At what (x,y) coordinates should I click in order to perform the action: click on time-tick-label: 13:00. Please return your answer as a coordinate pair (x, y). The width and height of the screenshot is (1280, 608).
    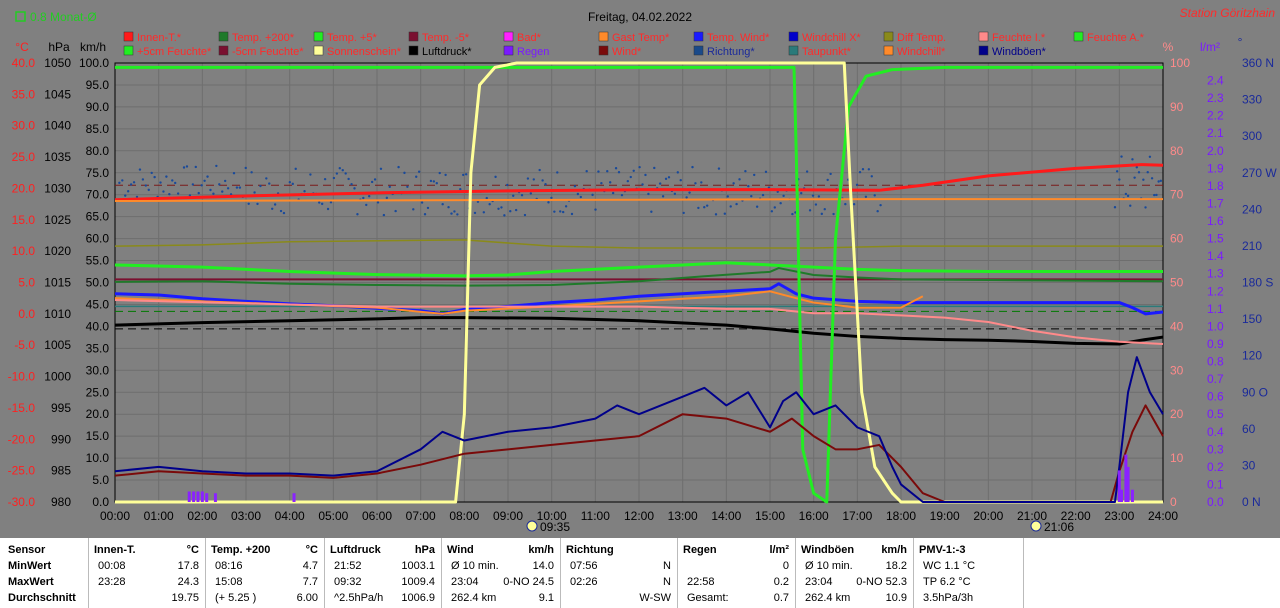
    Looking at the image, I should click on (683, 516).